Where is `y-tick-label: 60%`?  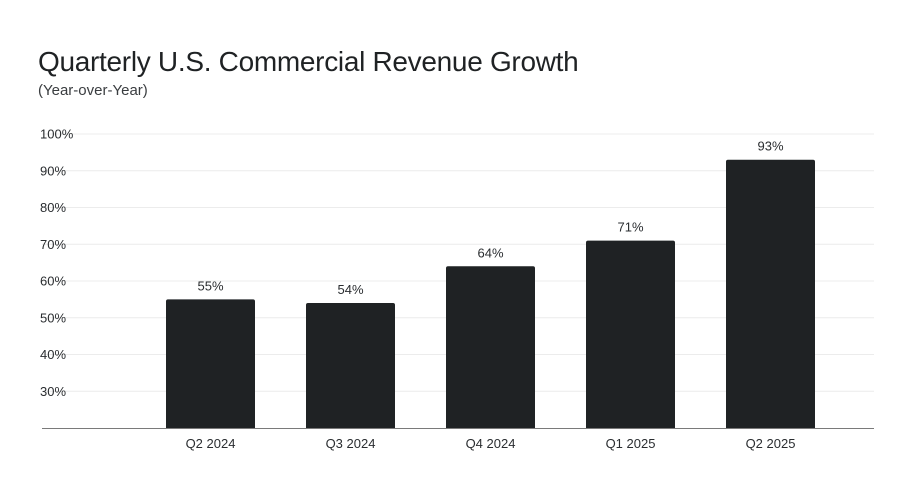 y-tick-label: 60% is located at coordinates (53, 281).